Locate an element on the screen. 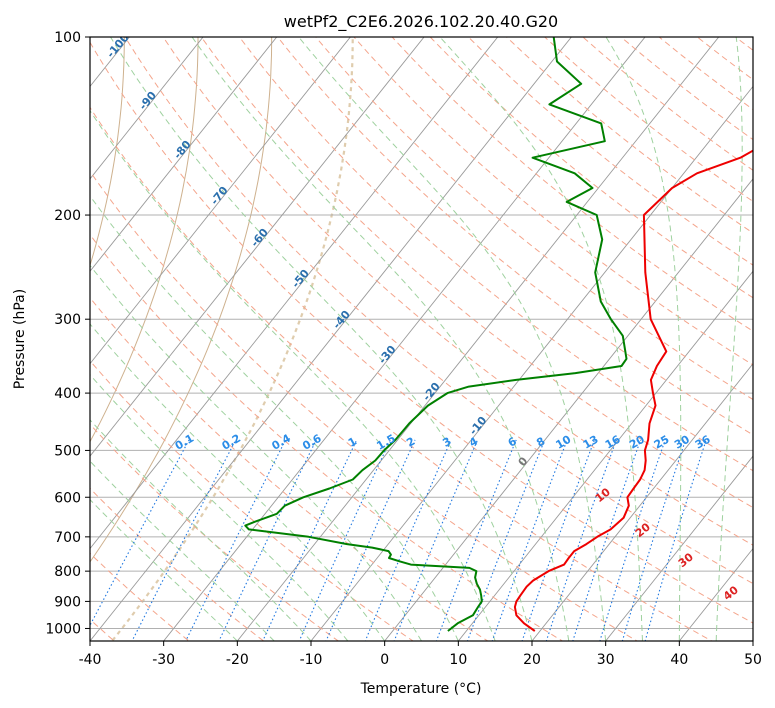 This screenshot has width=775, height=708. x-tick-label: 50 is located at coordinates (753, 660).